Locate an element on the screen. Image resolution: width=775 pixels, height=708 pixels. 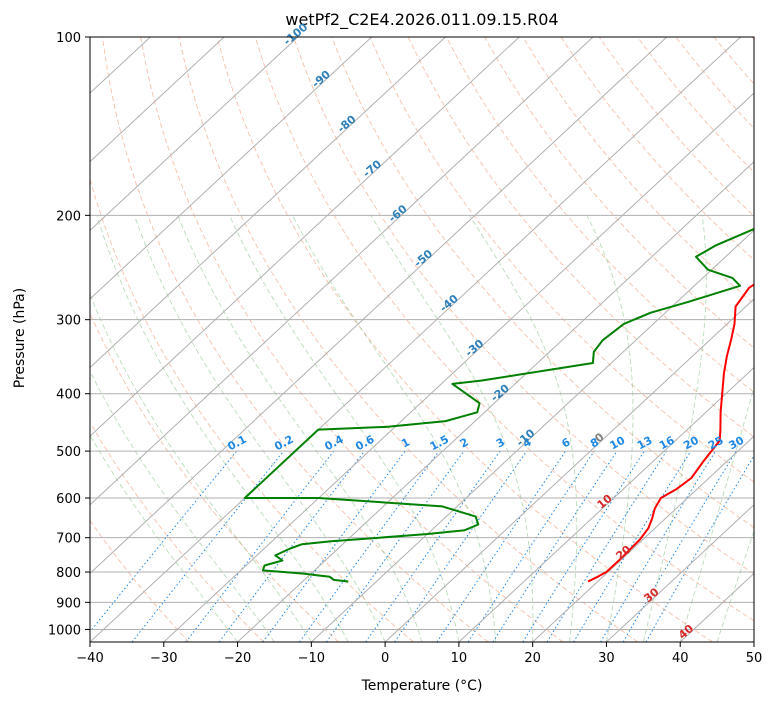
y-tick-label: 1000 is located at coordinates (64, 630).